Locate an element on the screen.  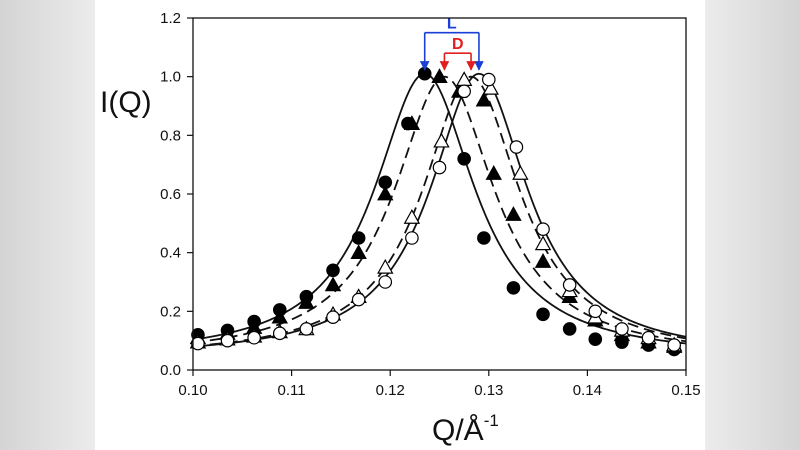
y-tick-label: 1.0 is located at coordinates (170, 77).